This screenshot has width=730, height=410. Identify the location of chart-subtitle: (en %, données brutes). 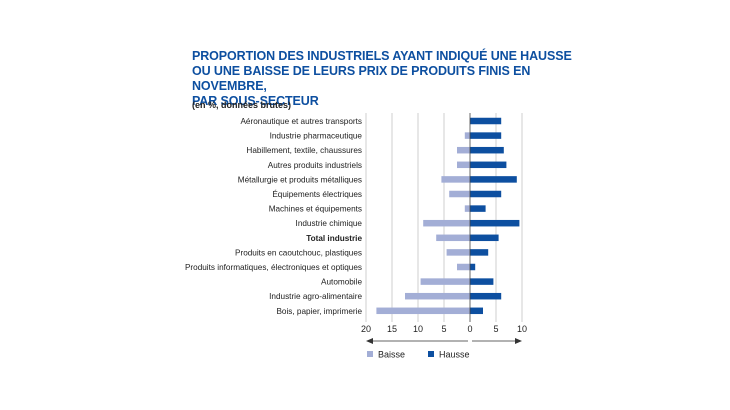
(242, 105).